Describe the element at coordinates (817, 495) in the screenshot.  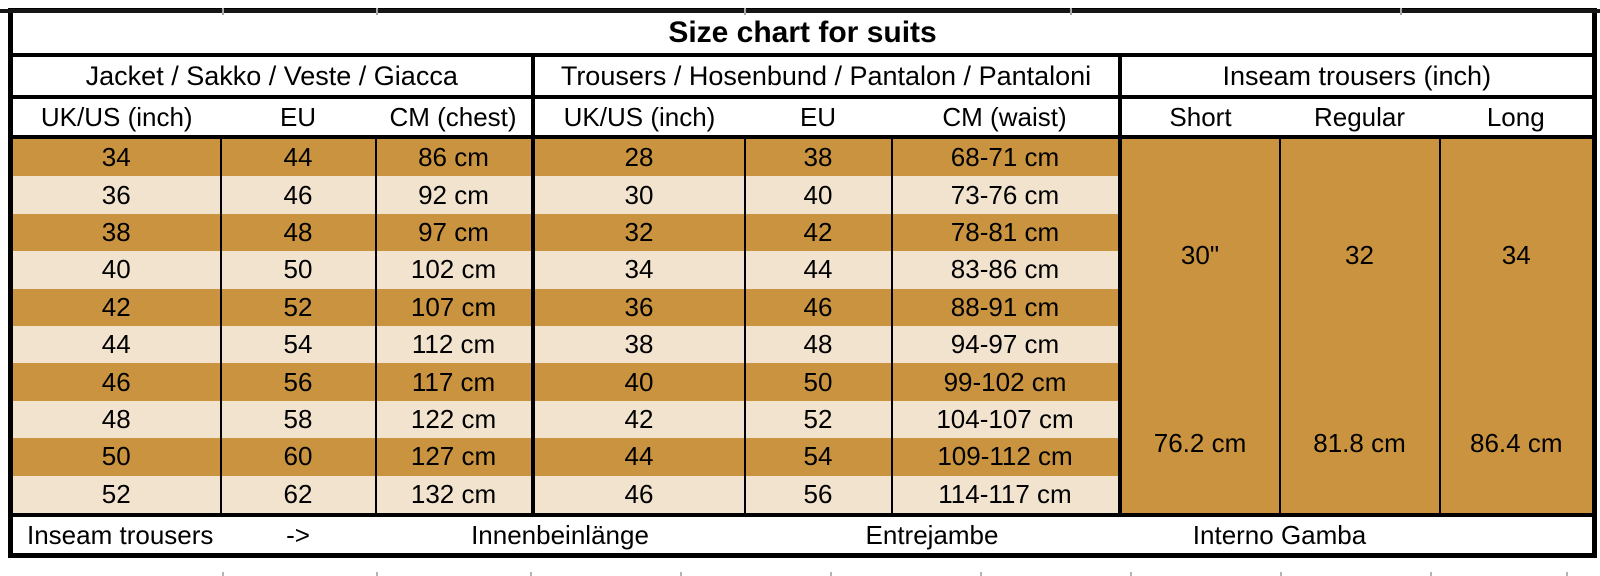
I see `trousers-eu-cell: 56` at that location.